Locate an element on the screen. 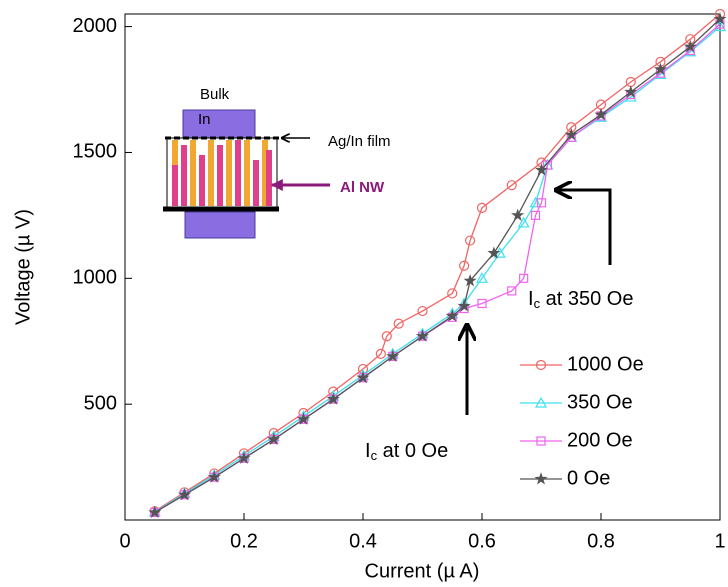 Image resolution: width=728 pixels, height=587 pixels. x-tick-label: 0 is located at coordinates (124, 541).